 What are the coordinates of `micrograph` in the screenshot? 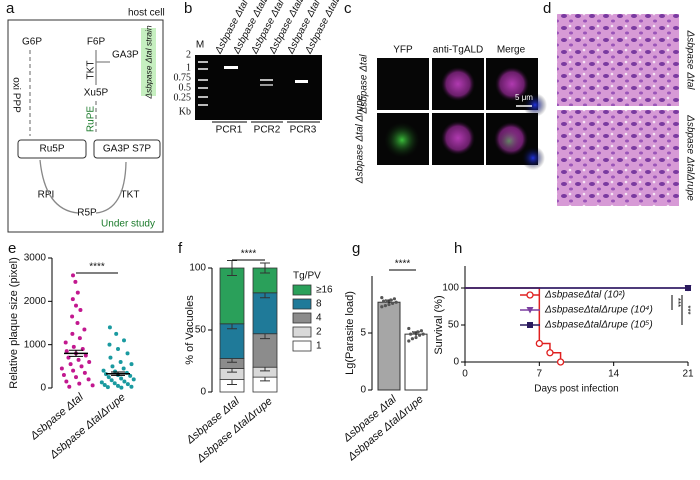 It's located at (403, 84).